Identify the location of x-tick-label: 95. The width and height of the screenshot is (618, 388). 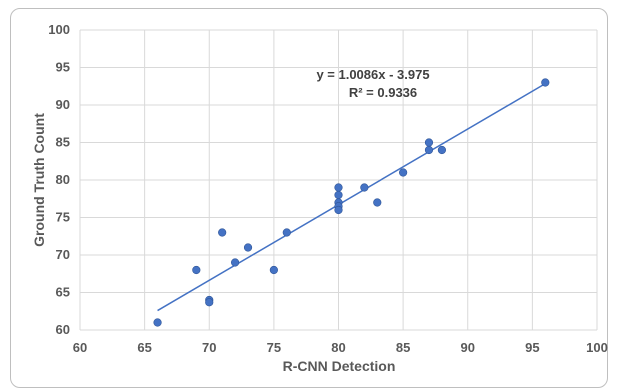
(532, 347).